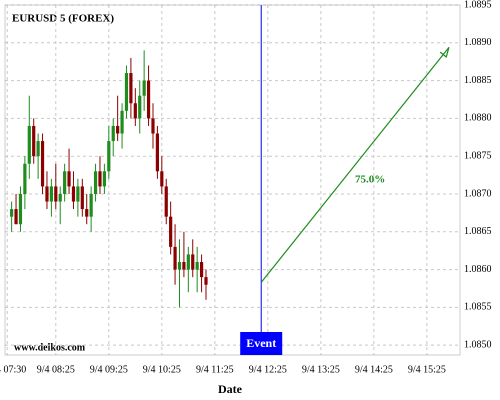 The height and width of the screenshot is (400, 500). Describe the element at coordinates (478, 118) in the screenshot. I see `y-tick-label: 1.0880` at that location.